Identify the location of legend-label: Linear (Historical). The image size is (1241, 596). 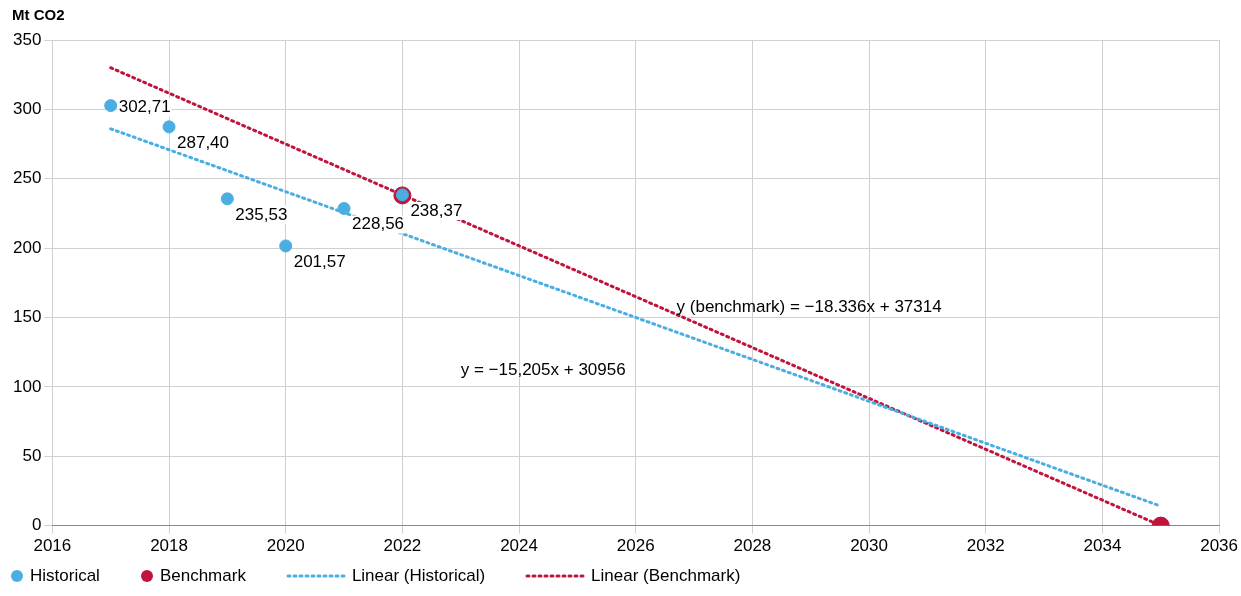
(418, 576).